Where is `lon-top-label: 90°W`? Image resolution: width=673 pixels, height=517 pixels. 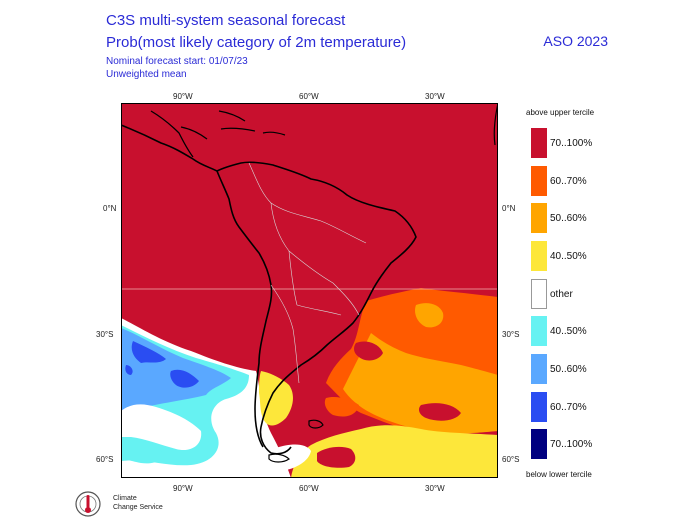
lon-top-label: 90°W is located at coordinates (183, 96).